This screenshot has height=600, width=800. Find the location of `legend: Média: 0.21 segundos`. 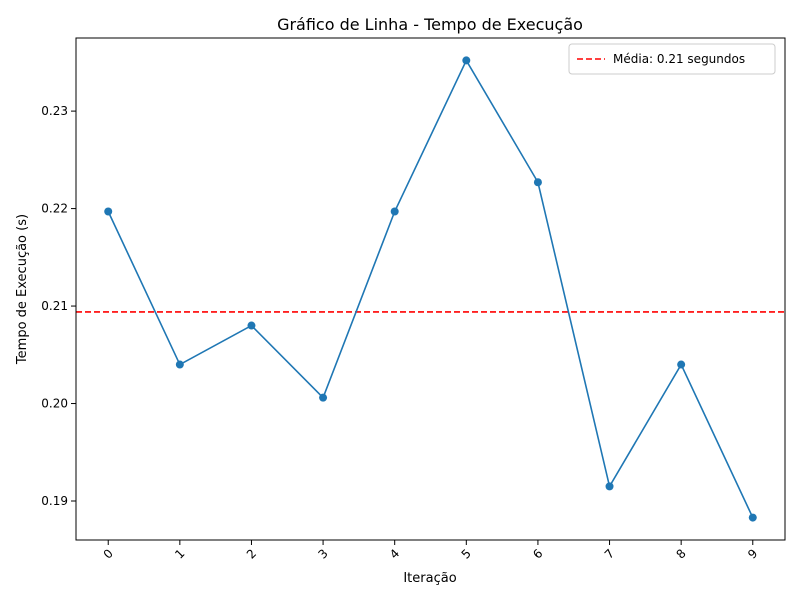

legend: Média: 0.21 segundos is located at coordinates (672, 59).